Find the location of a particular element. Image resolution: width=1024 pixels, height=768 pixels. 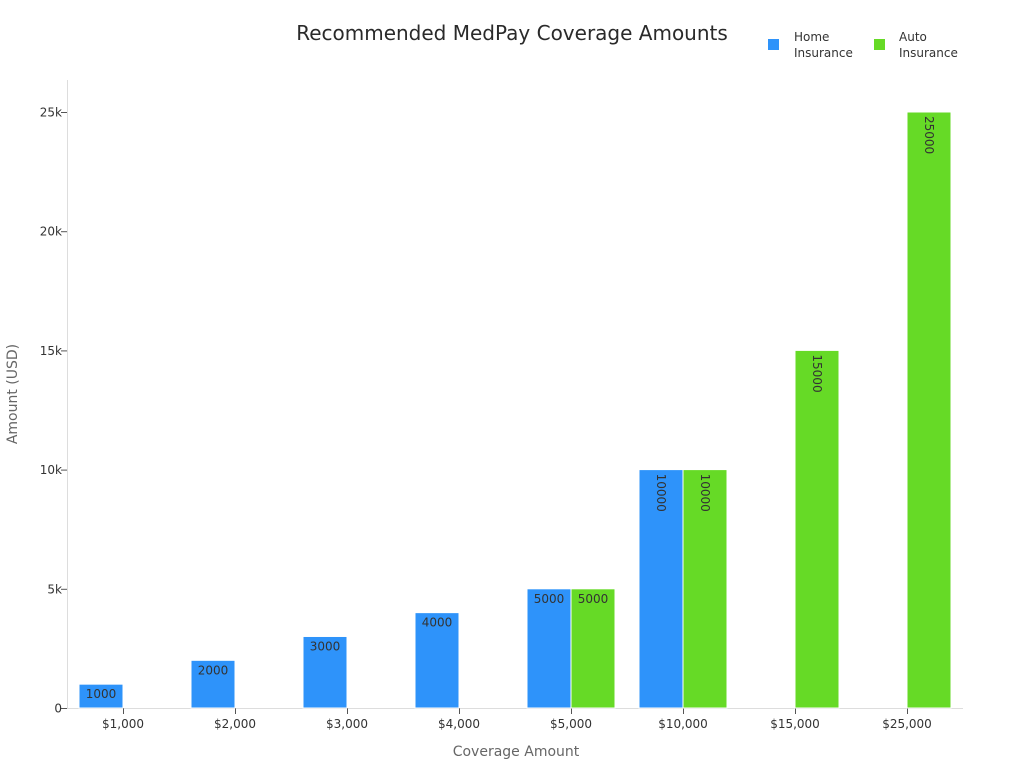

bar-label-home: 4000 is located at coordinates (437, 623).